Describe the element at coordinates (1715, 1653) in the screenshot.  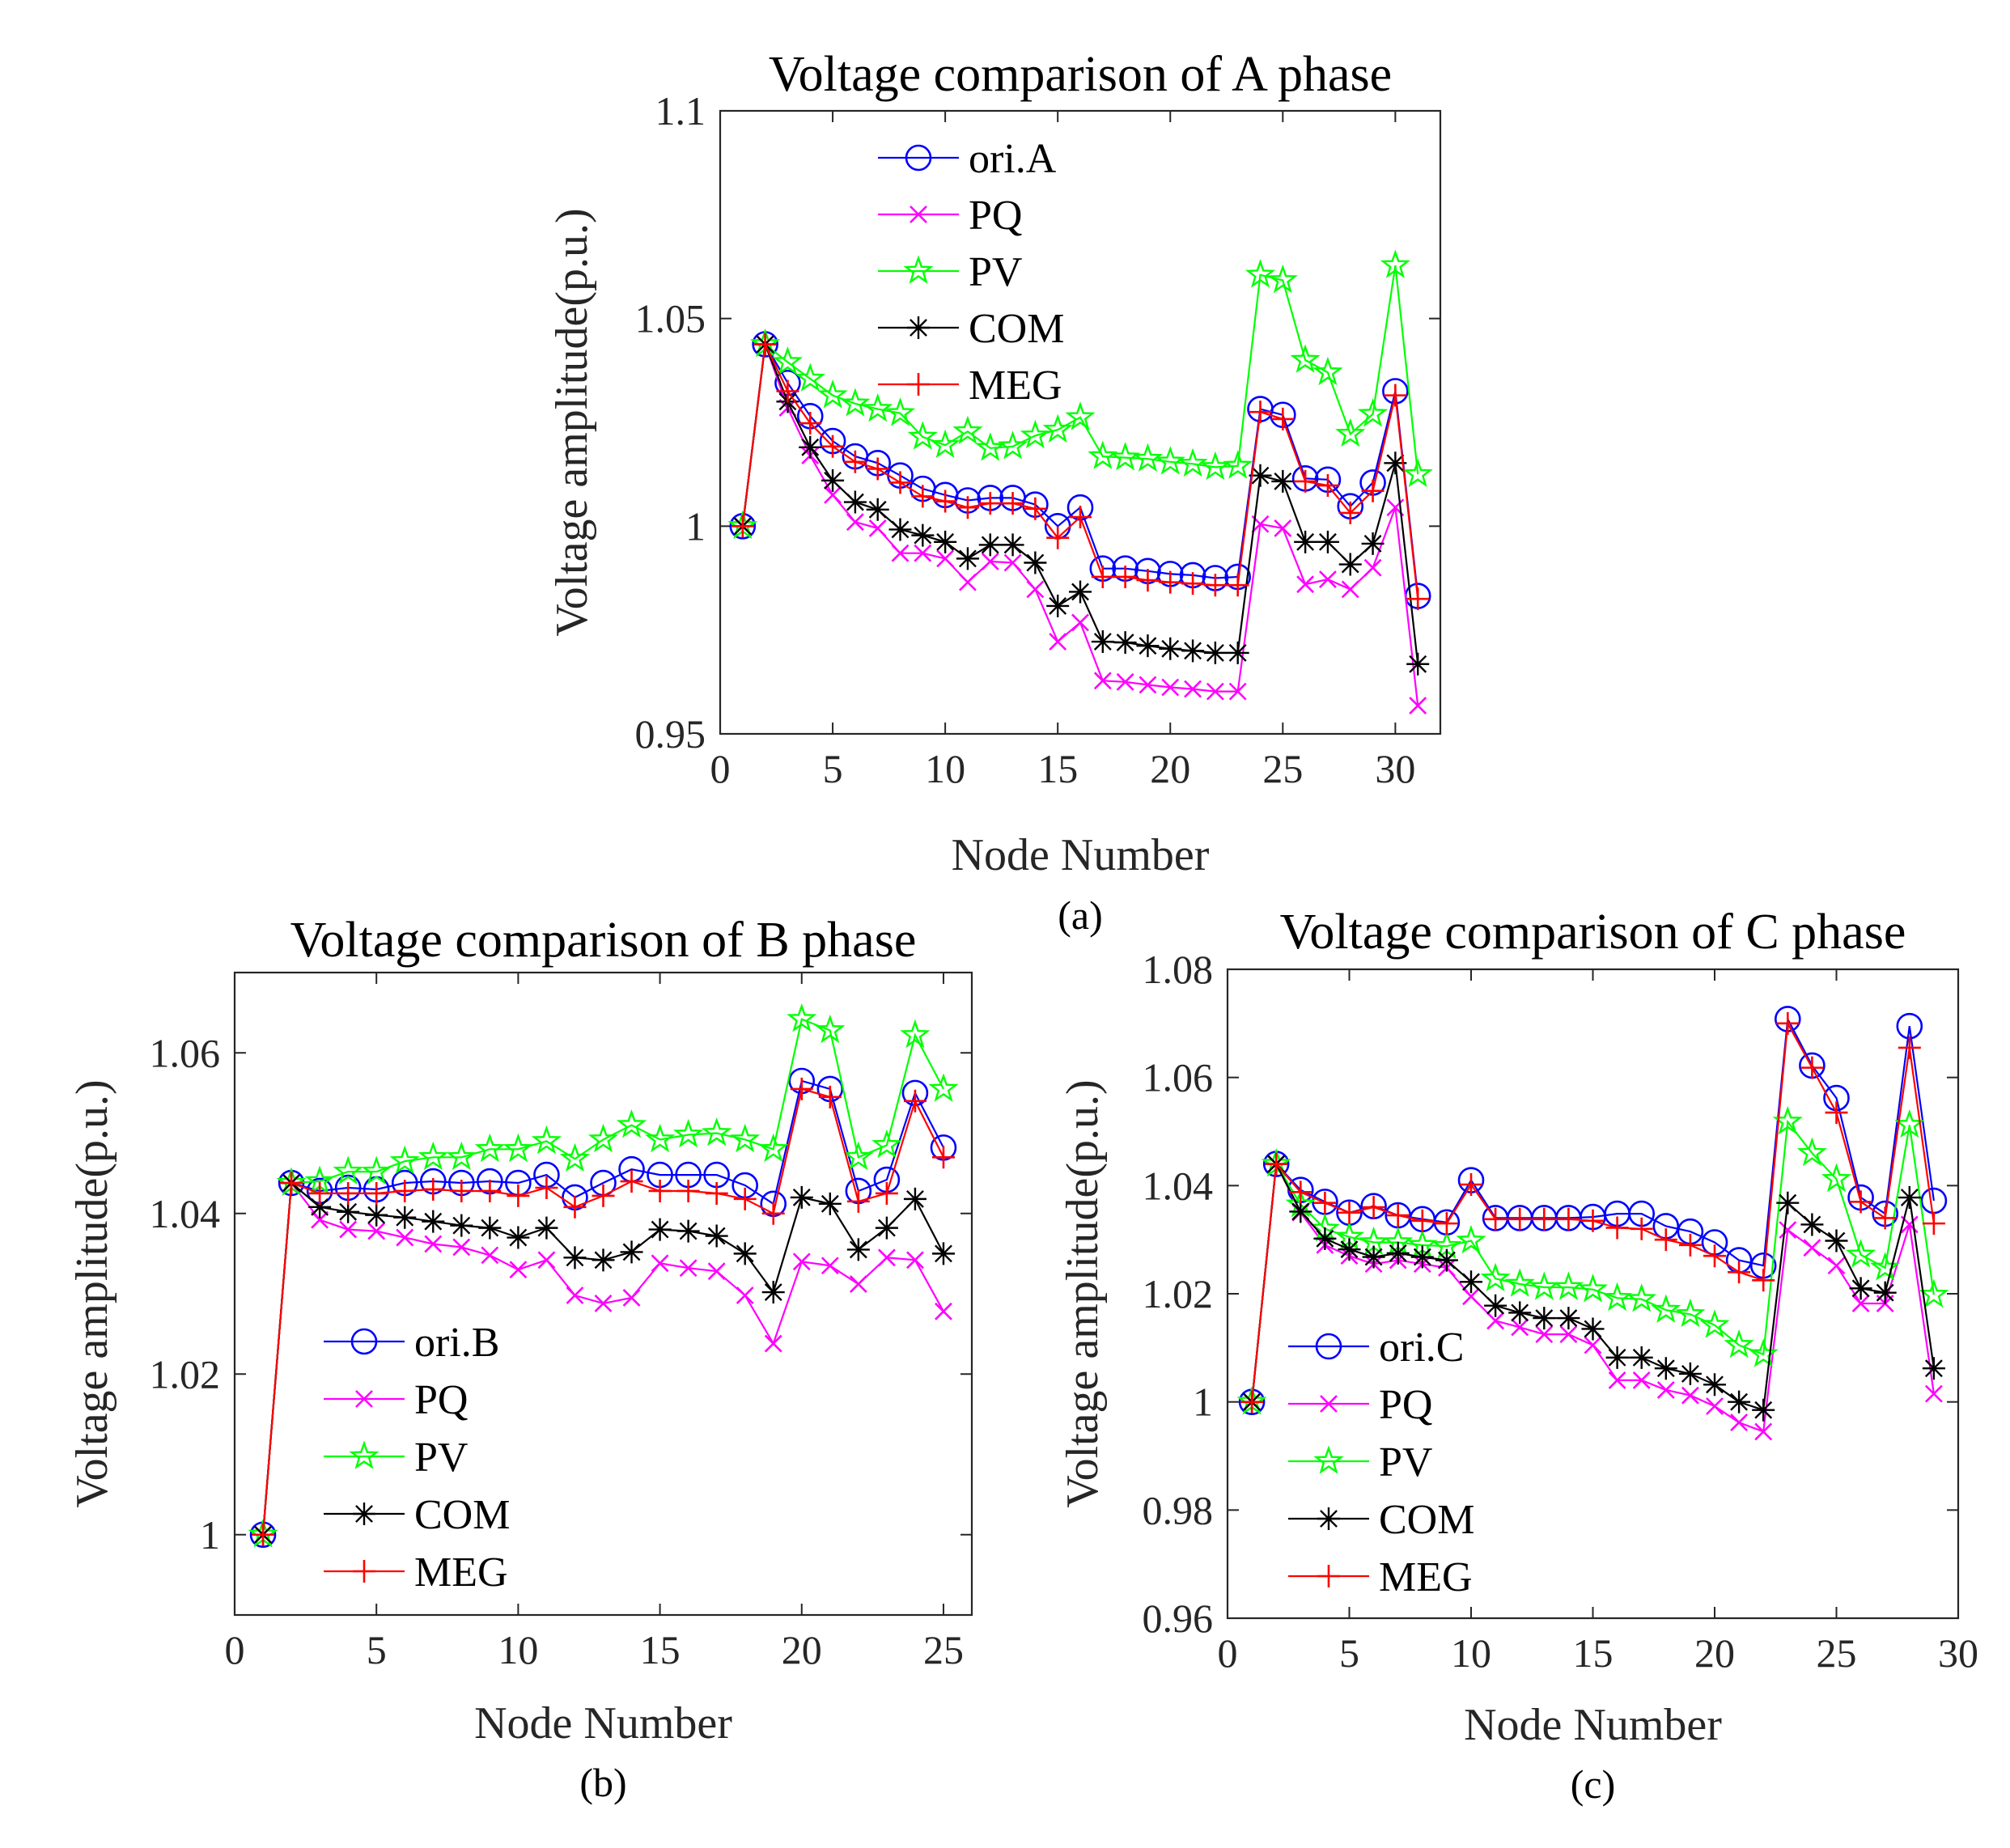
I see `x-tick-label: 20` at that location.